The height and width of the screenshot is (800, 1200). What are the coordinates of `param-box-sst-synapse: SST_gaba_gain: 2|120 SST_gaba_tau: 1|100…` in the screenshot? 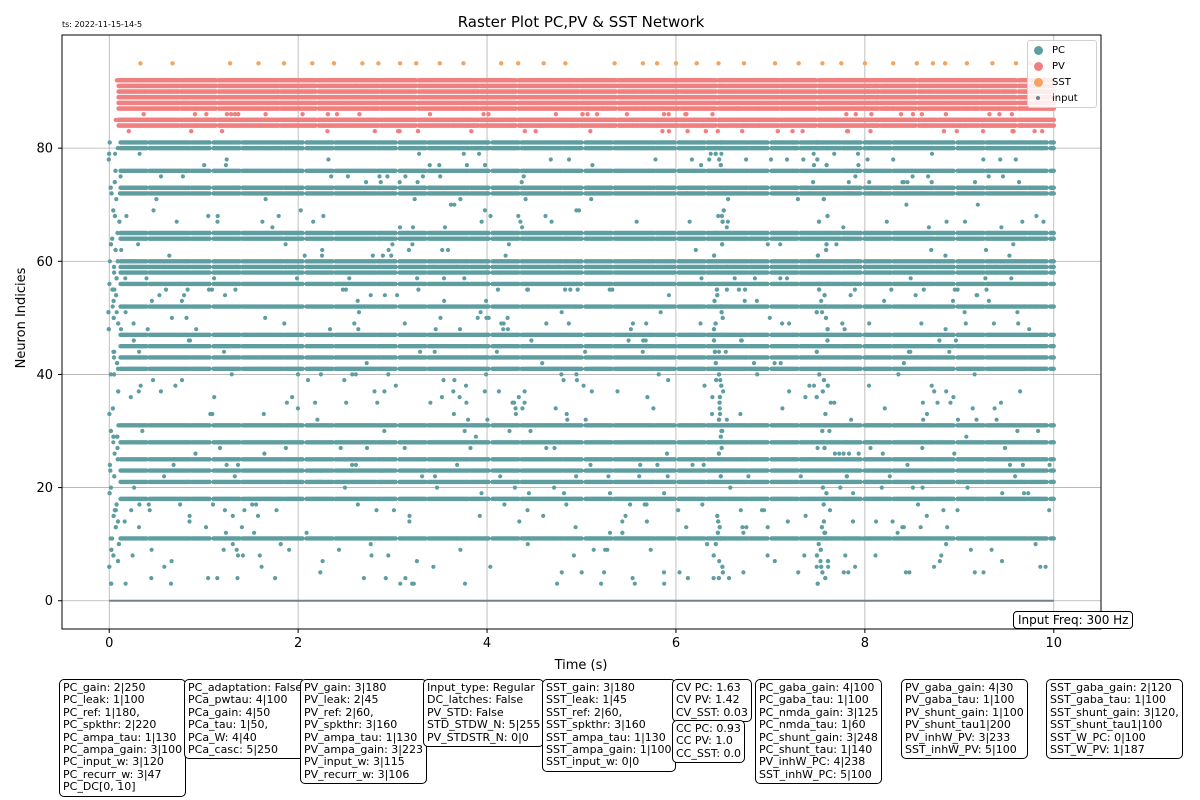 It's located at (1114, 719).